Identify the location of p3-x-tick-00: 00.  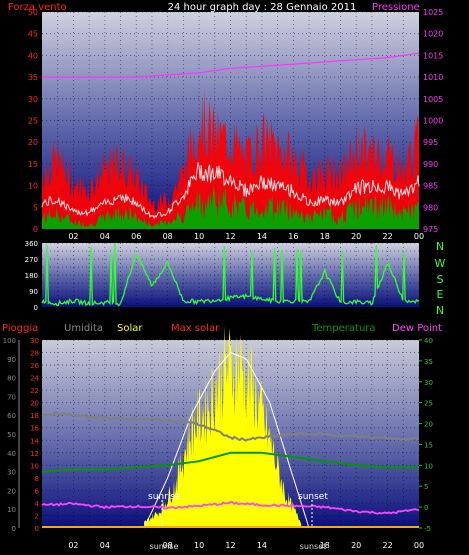
(419, 545).